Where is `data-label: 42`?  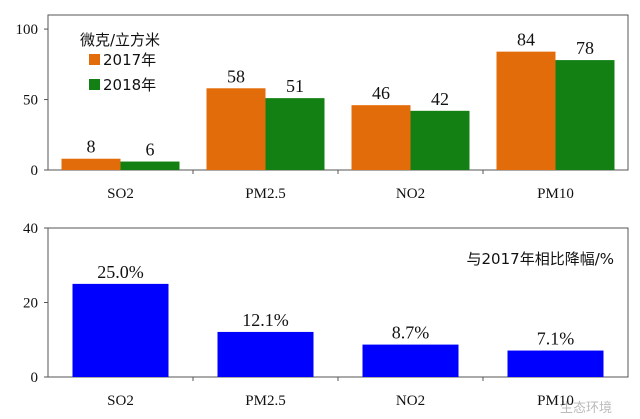 data-label: 42 is located at coordinates (440, 99).